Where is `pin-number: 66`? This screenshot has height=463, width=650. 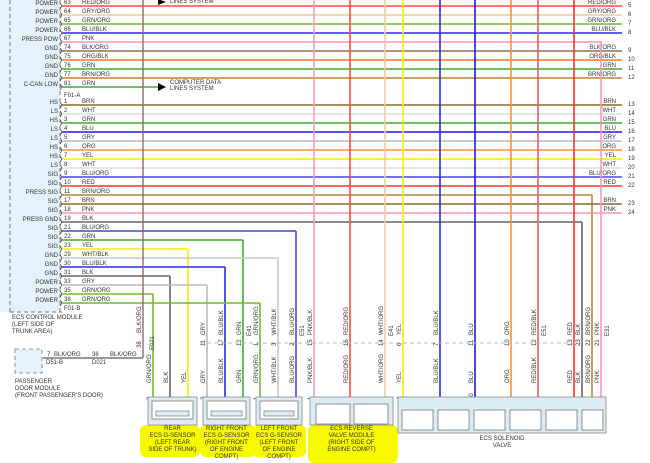
pin-number: 66 is located at coordinates (67, 30).